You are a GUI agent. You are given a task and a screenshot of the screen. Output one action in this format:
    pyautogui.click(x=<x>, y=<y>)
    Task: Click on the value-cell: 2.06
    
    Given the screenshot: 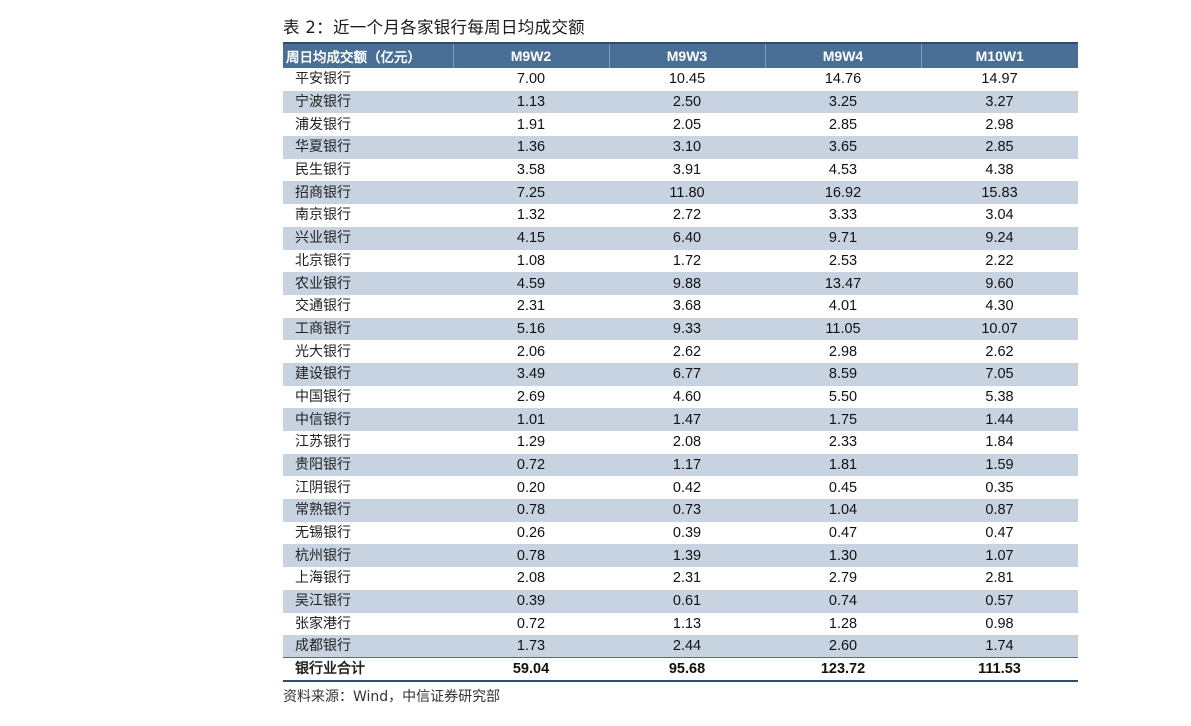 What is the action you would take?
    pyautogui.click(x=531, y=351)
    